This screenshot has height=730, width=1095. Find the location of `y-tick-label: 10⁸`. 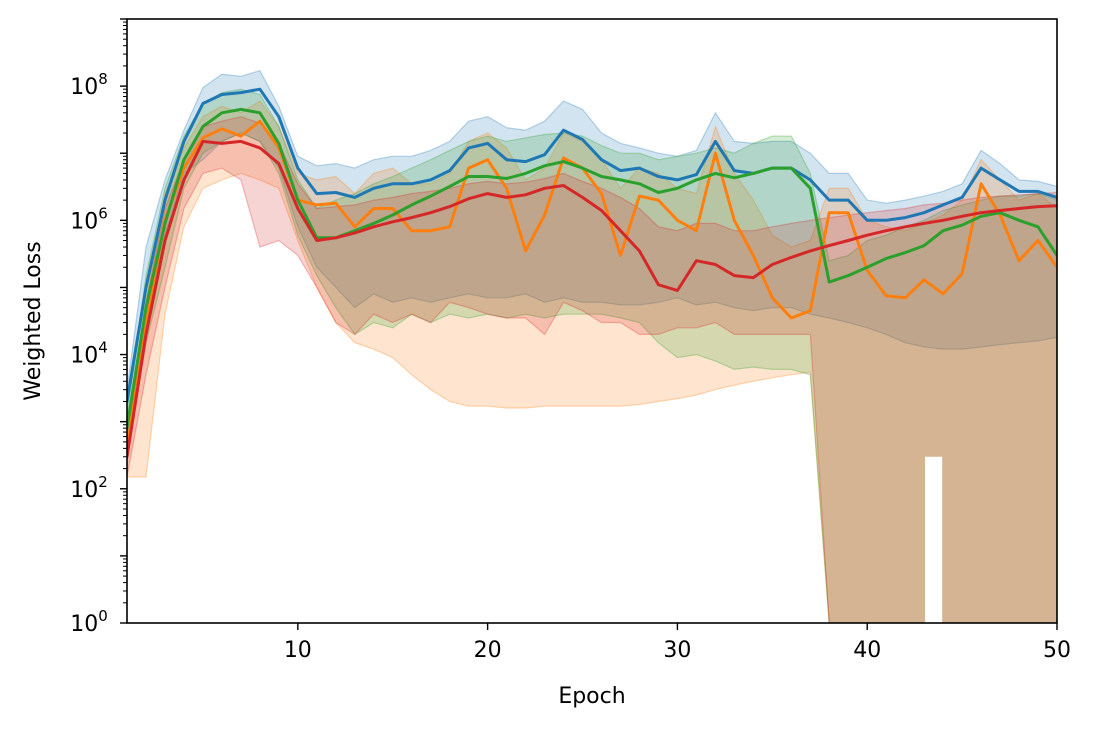

y-tick-label: 10⁸ is located at coordinates (89, 85).